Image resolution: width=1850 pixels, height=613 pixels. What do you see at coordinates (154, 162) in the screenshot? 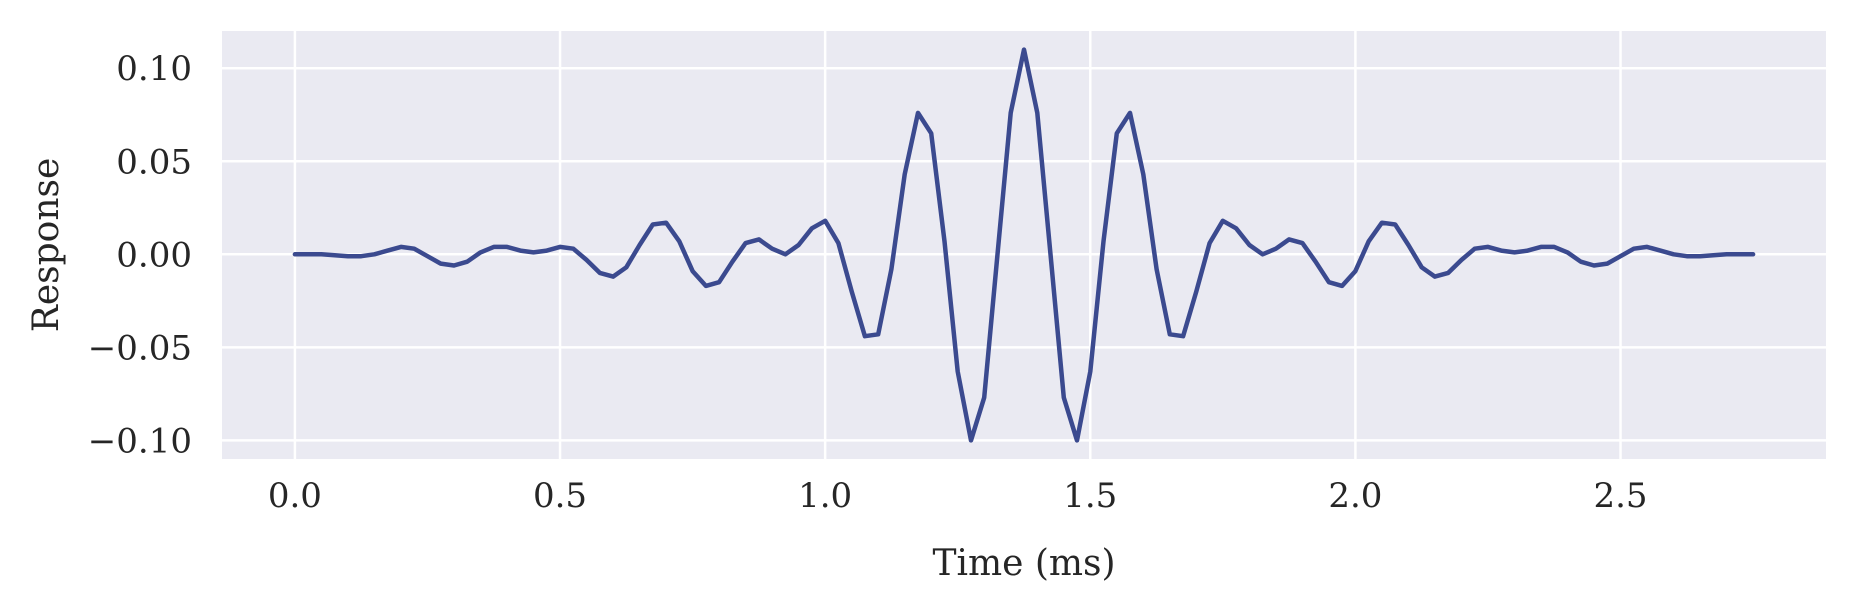
I see `y-tick-label: 0.05` at bounding box center [154, 162].